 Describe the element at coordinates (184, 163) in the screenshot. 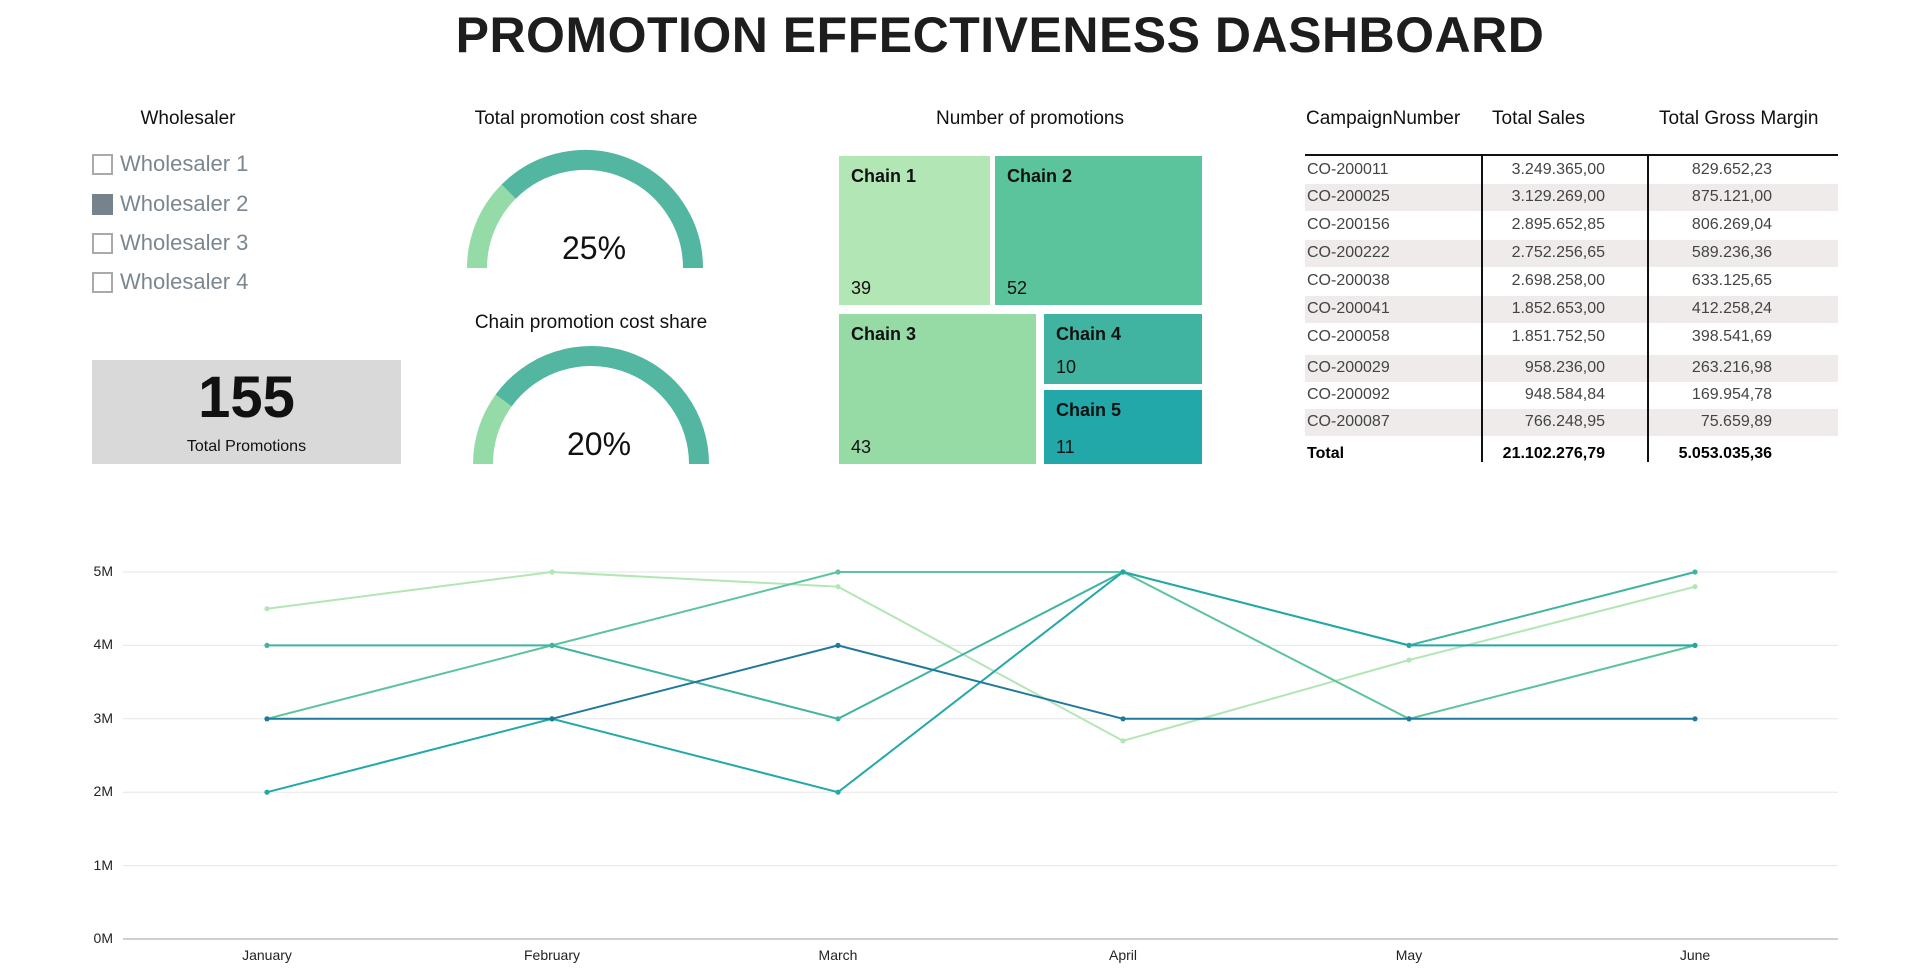

I see `option-label: Wholesaler 1` at that location.